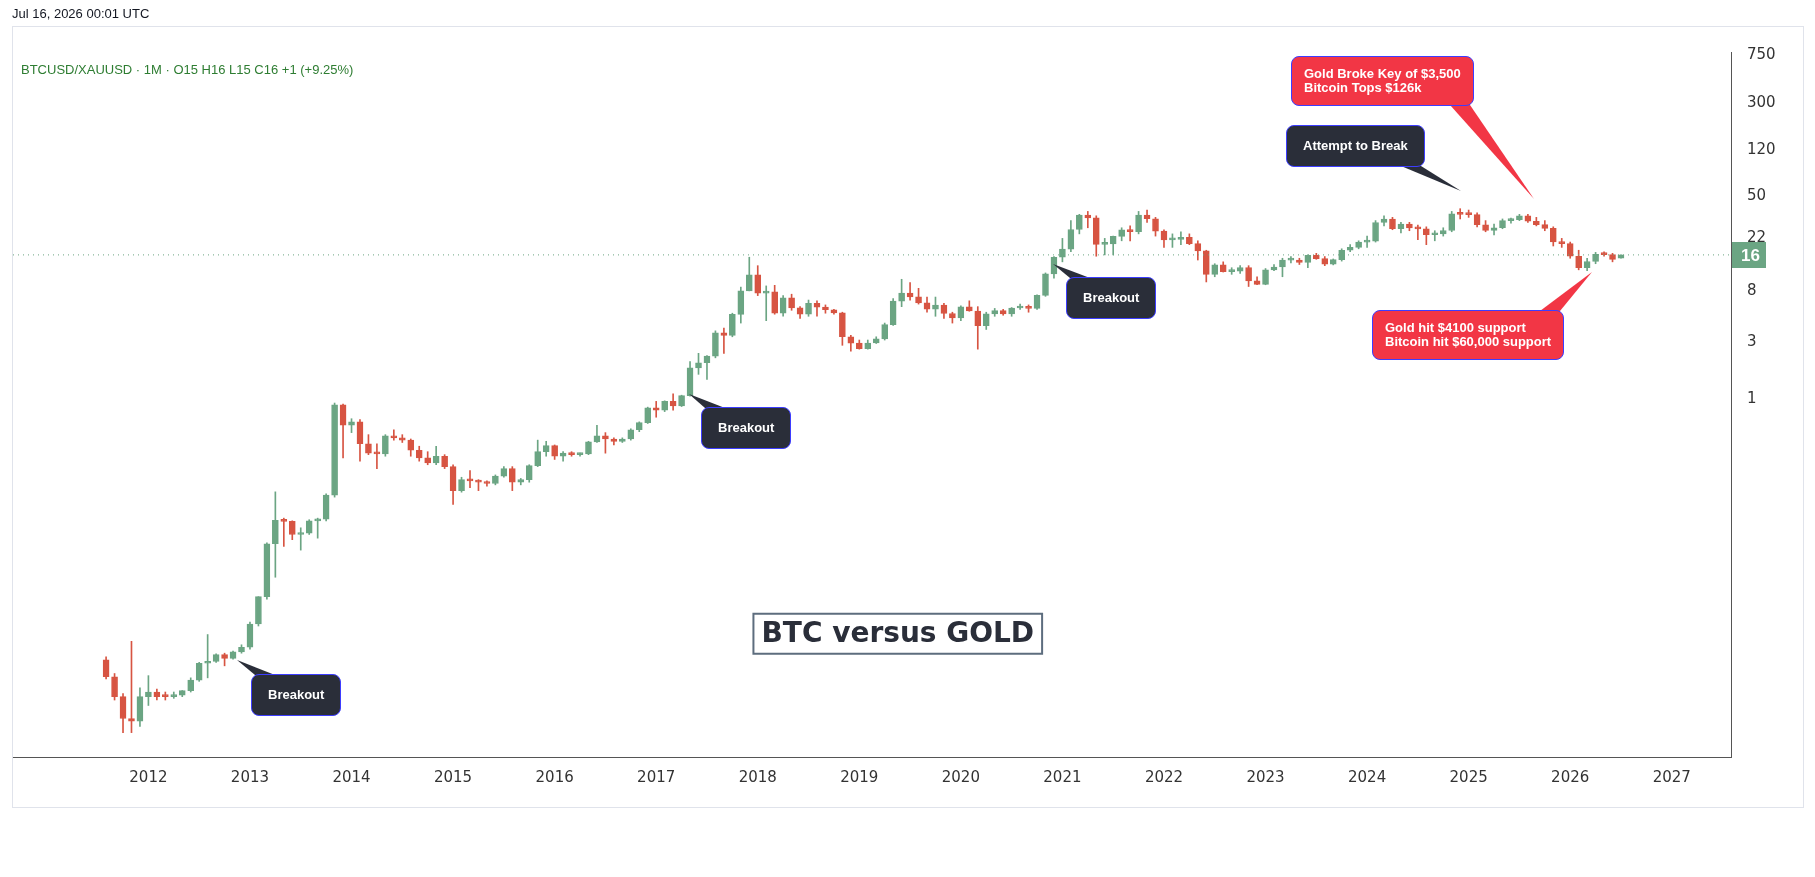  What do you see at coordinates (1752, 340) in the screenshot?
I see `y-tick-label: 3` at bounding box center [1752, 340].